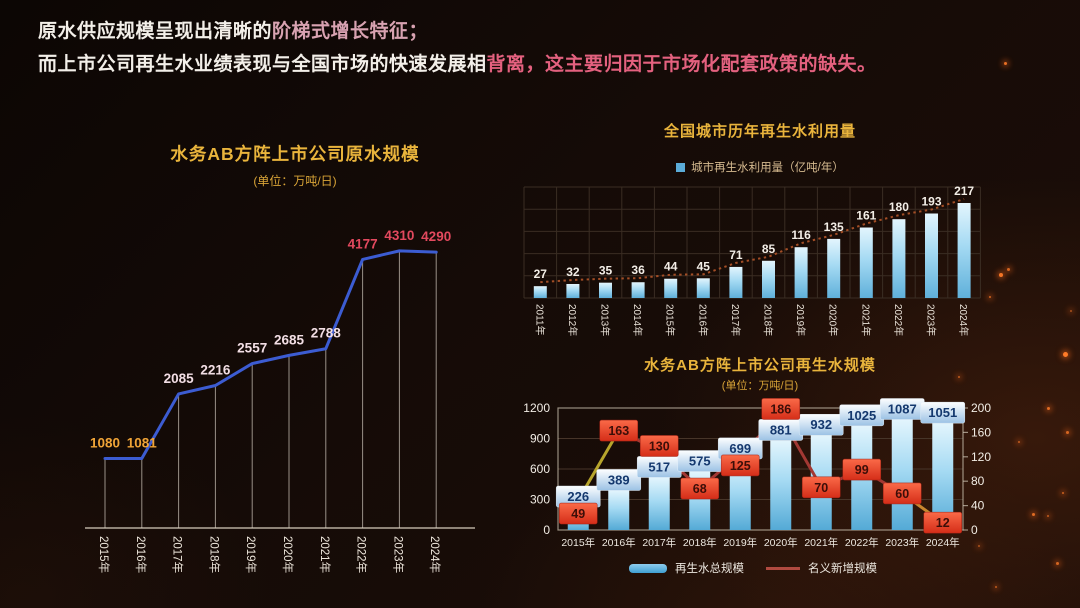  What do you see at coordinates (842, 569) in the screenshot?
I see `legend-line-label: 名义新增规模` at bounding box center [842, 569].